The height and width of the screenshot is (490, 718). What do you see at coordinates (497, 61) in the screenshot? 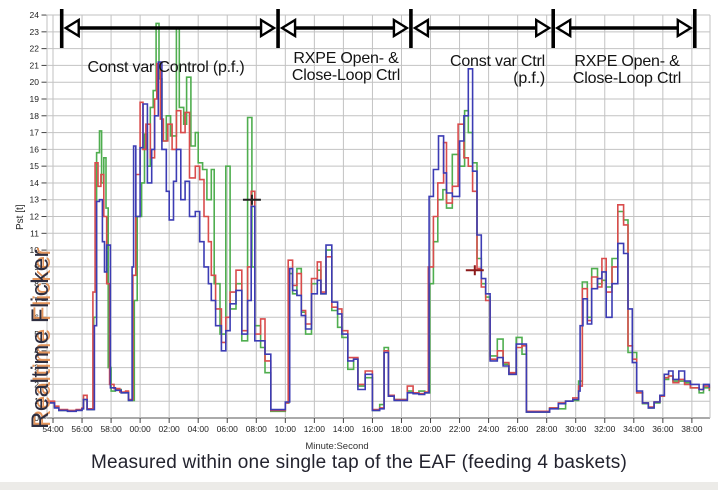
I see `region-label-line: Const var Ctrl` at bounding box center [497, 61].